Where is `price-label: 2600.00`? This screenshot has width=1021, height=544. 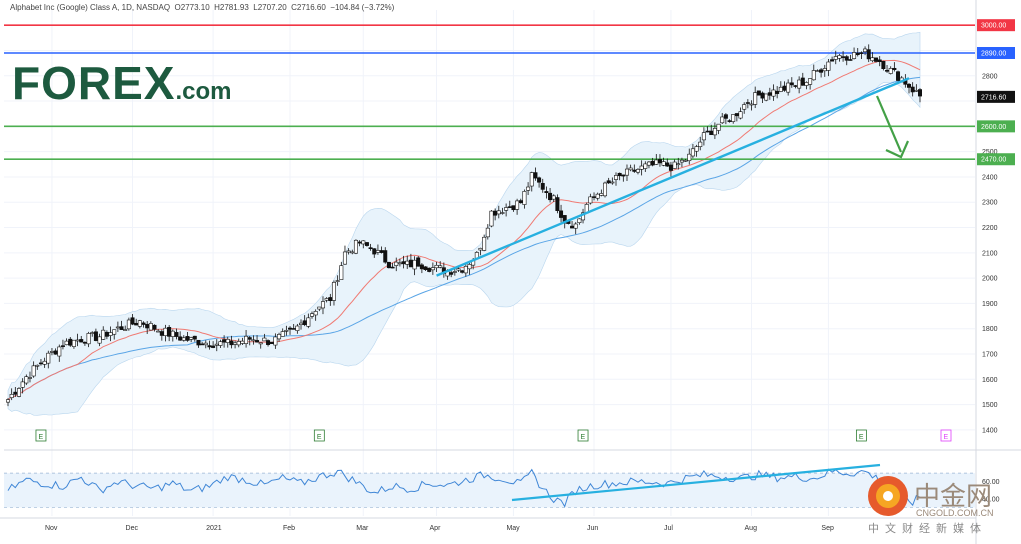
price-label: 2600.00 is located at coordinates (993, 127).